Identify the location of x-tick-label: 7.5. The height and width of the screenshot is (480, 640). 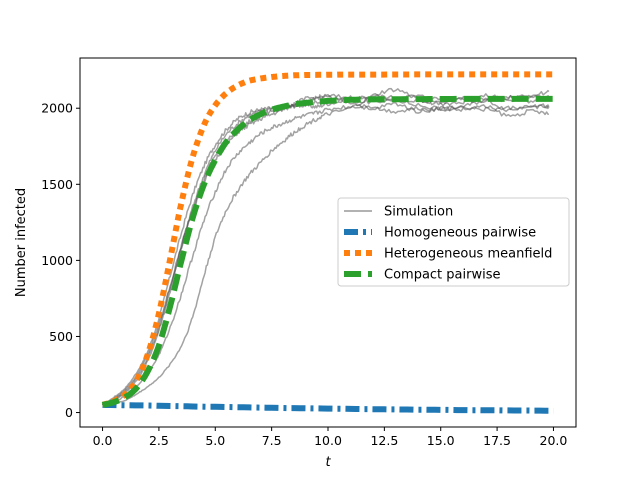
(272, 440).